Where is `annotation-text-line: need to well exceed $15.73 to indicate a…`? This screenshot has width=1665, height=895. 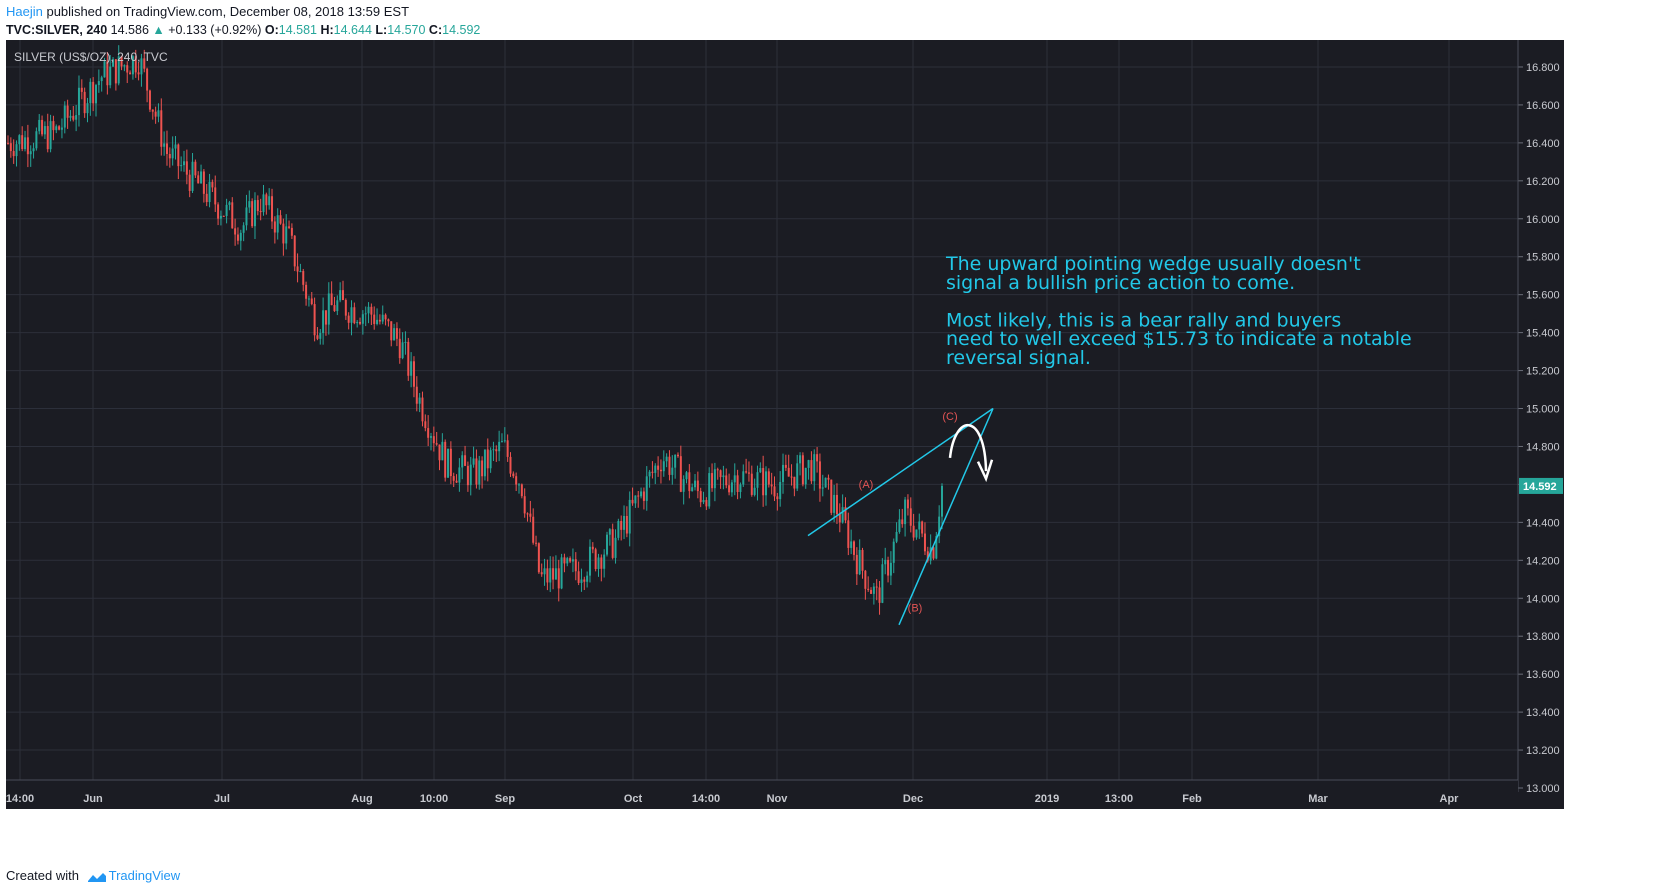 annotation-text-line: need to well exceed $15.73 to indicate a… is located at coordinates (1179, 339).